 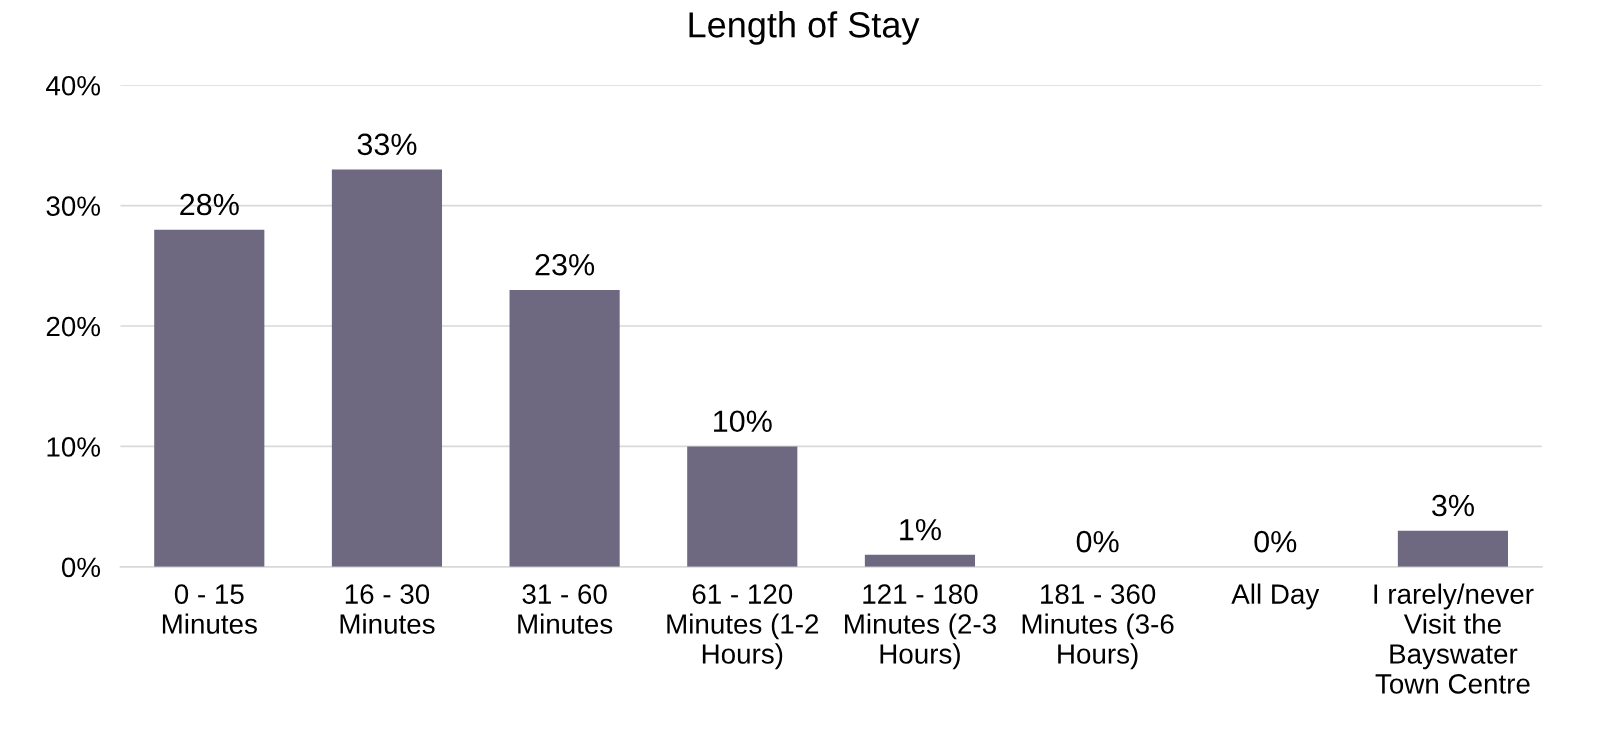 What do you see at coordinates (743, 421) in the screenshot?
I see `data-label: 10%` at bounding box center [743, 421].